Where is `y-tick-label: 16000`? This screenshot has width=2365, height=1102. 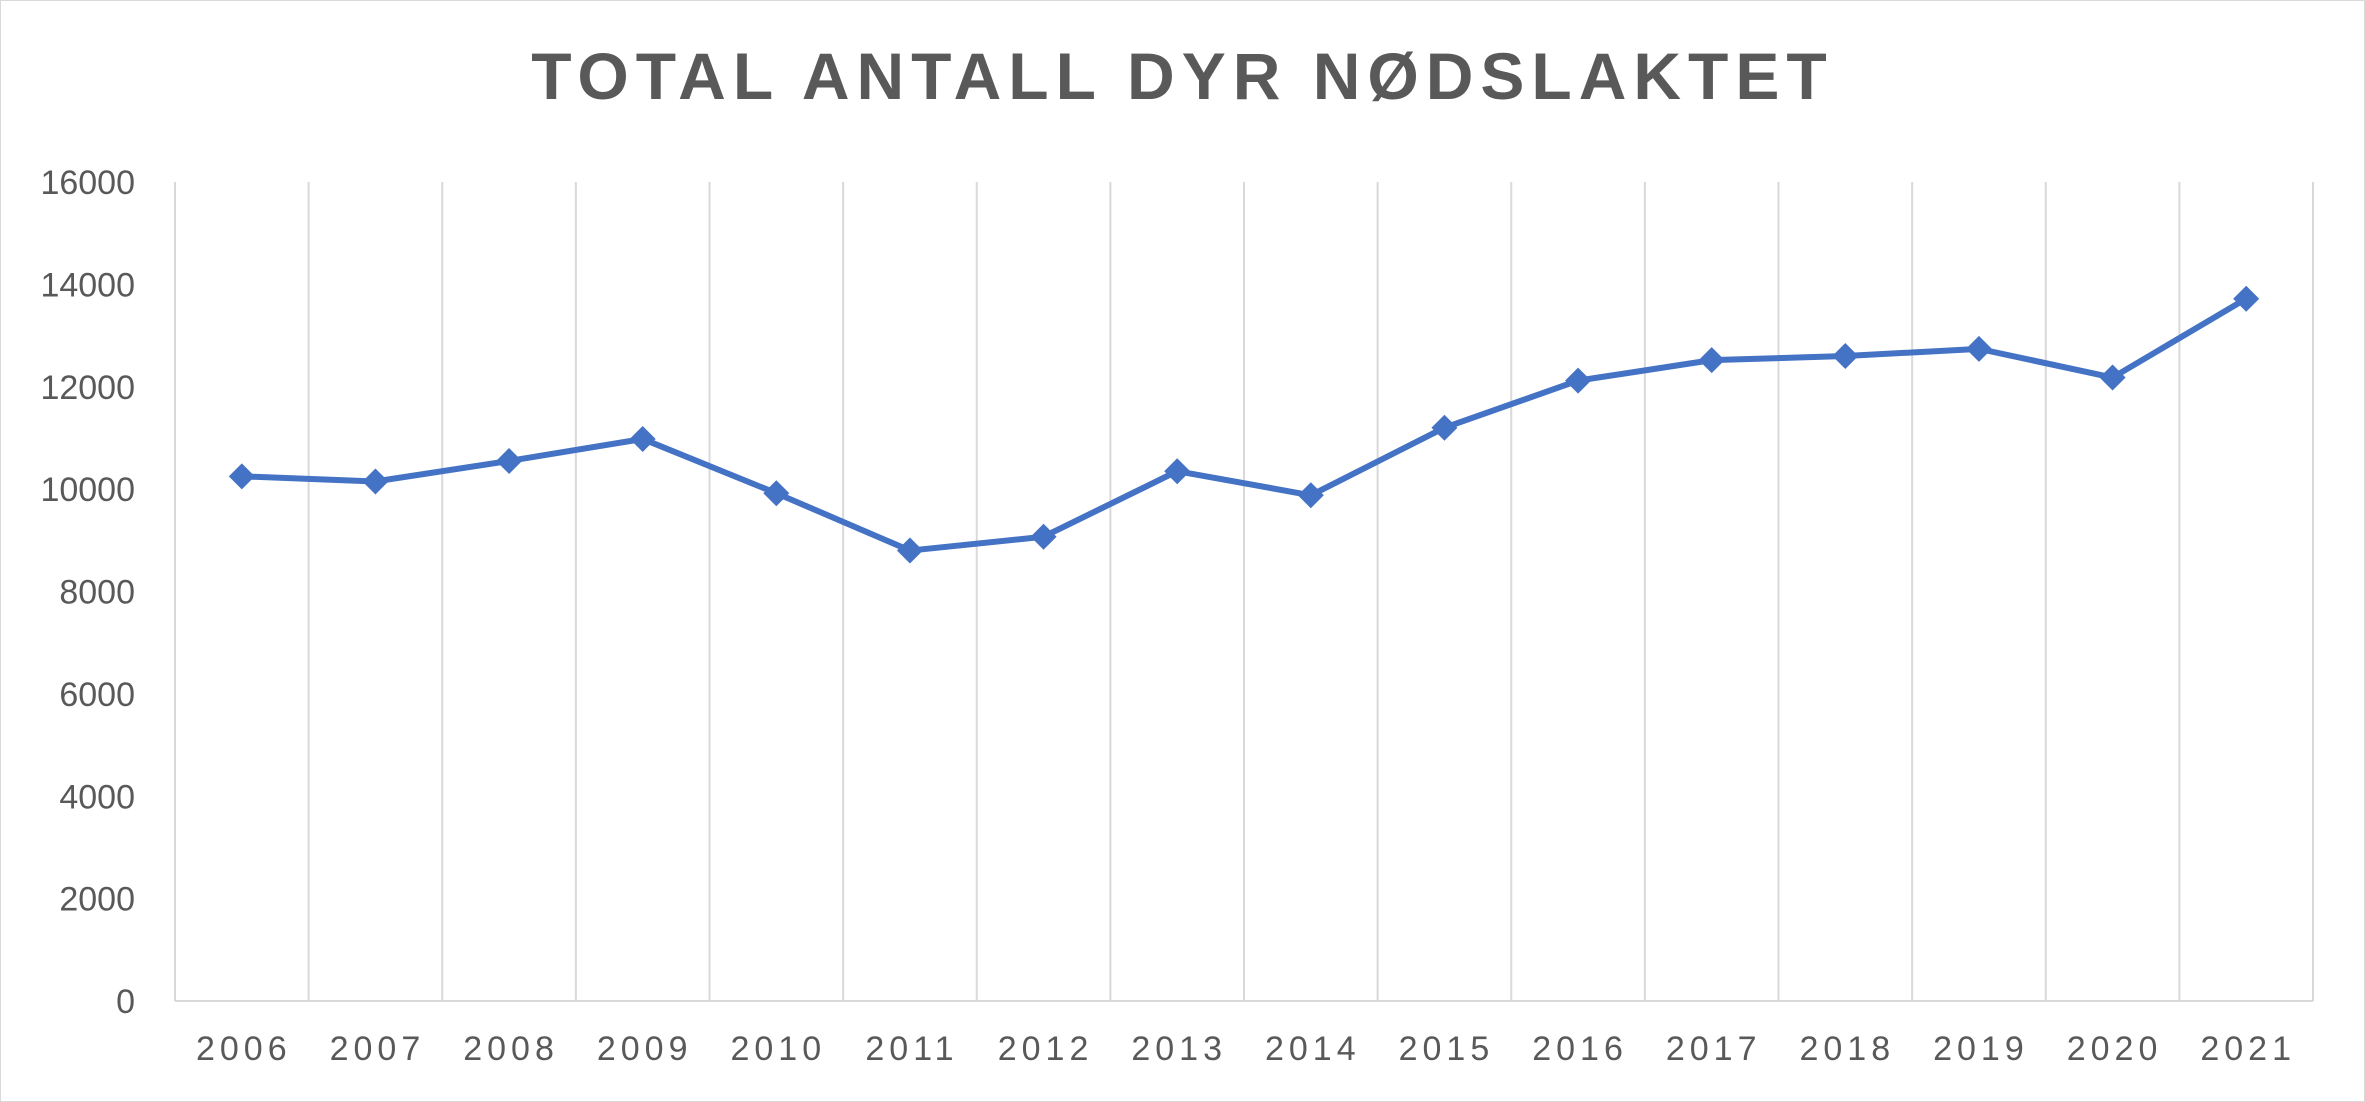
y-tick-label: 16000 is located at coordinates (87, 183).